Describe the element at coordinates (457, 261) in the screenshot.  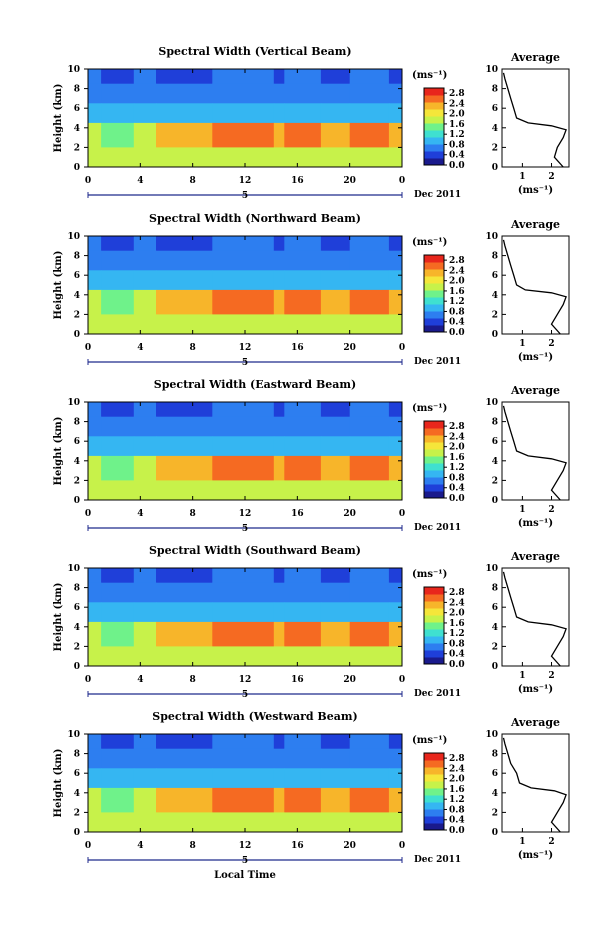
I see `colorbar-tick-label: 2.8` at that location.